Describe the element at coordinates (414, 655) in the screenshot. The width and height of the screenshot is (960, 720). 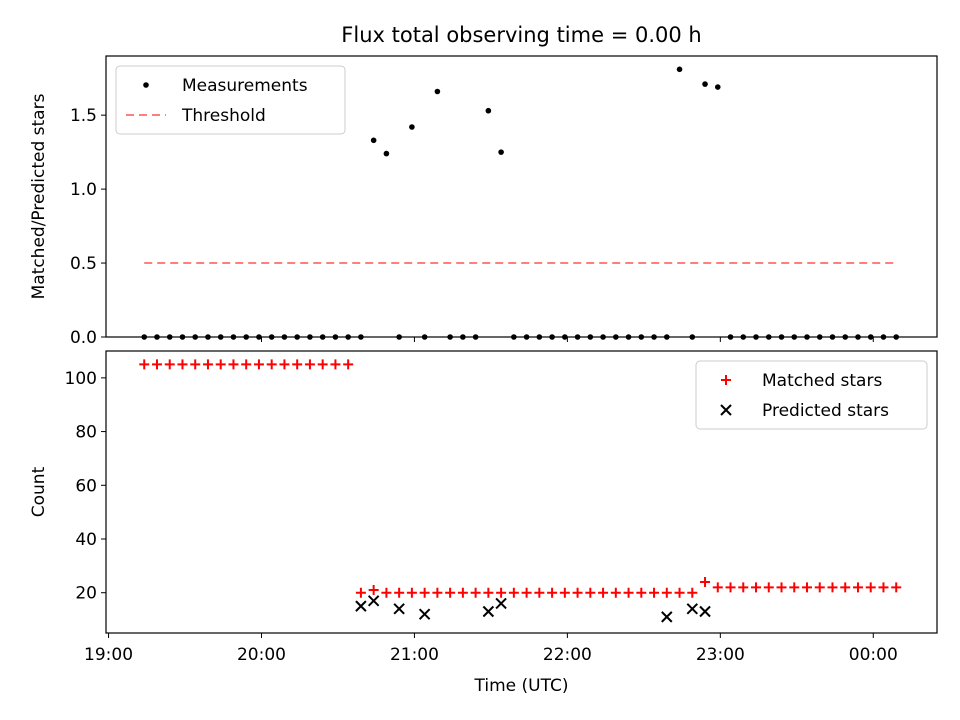
I see `x-tick-label: 21:00` at that location.